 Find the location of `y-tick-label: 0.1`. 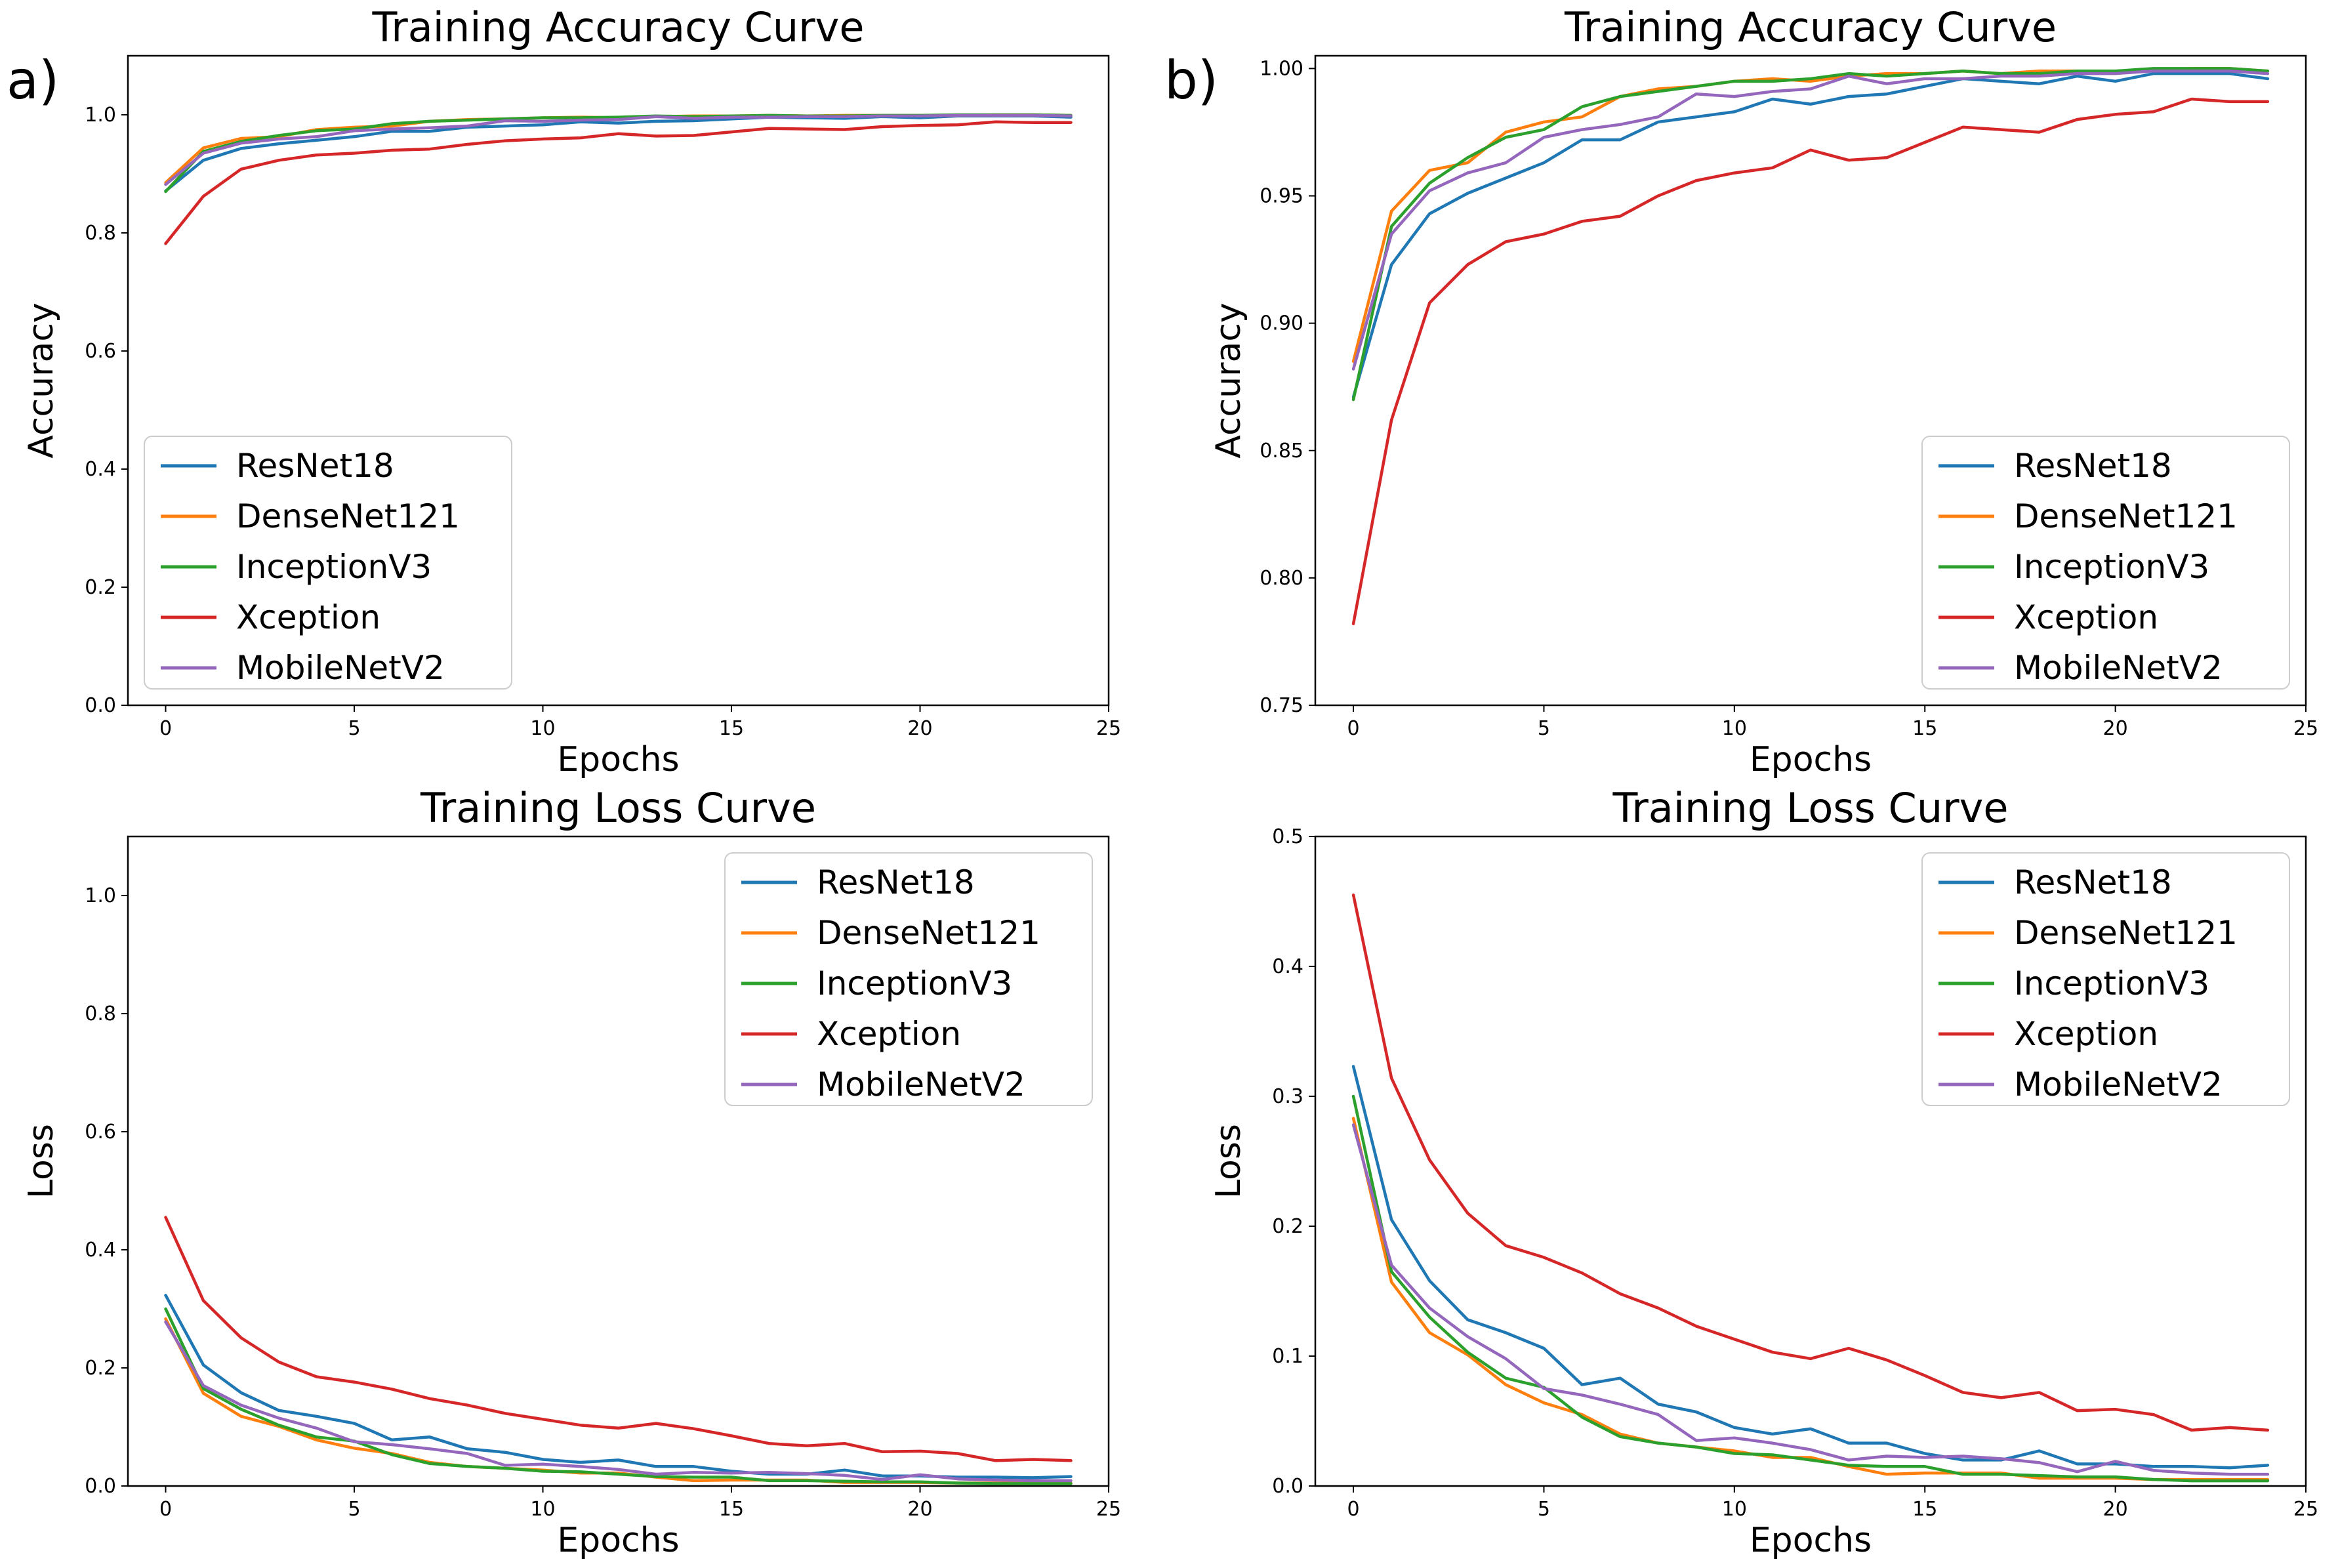

y-tick-label: 0.1 is located at coordinates (1287, 1356).